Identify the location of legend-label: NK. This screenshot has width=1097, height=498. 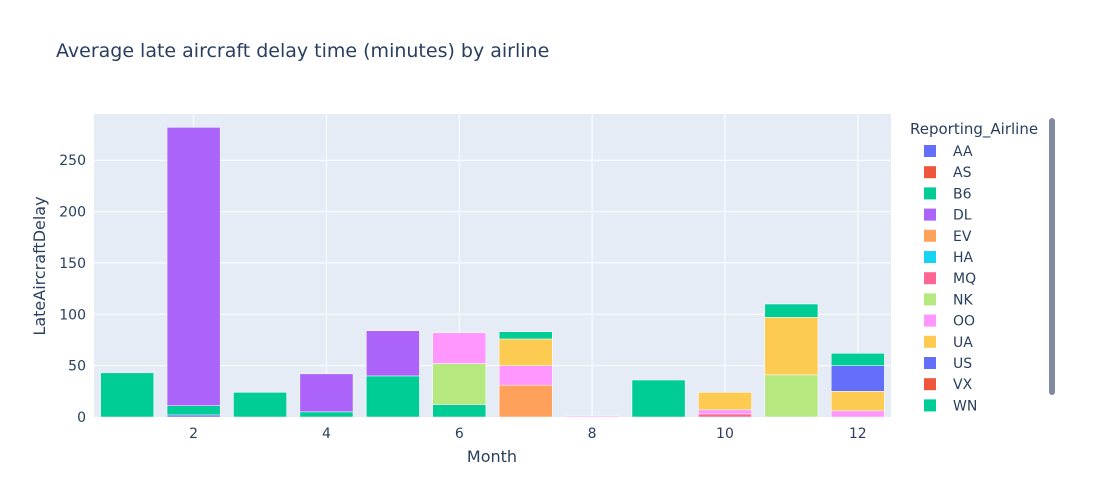
(963, 300).